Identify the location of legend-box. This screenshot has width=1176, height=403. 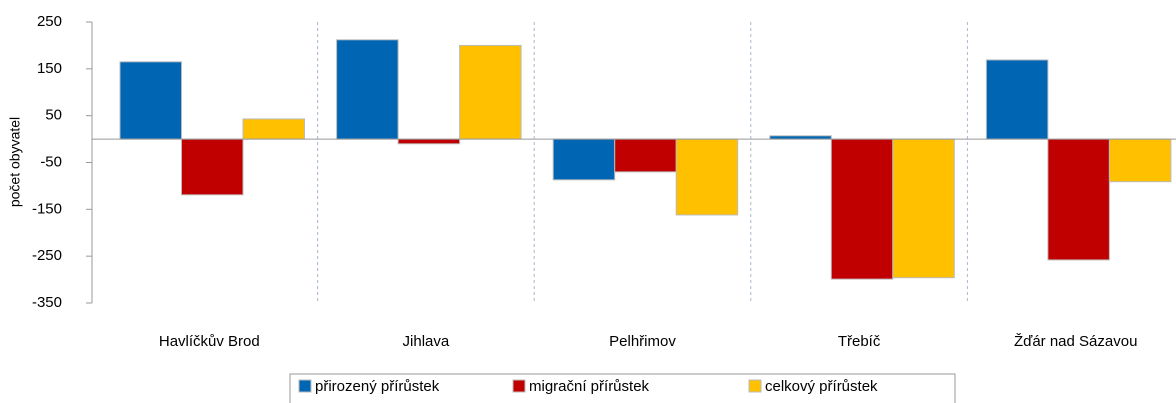
(622, 388).